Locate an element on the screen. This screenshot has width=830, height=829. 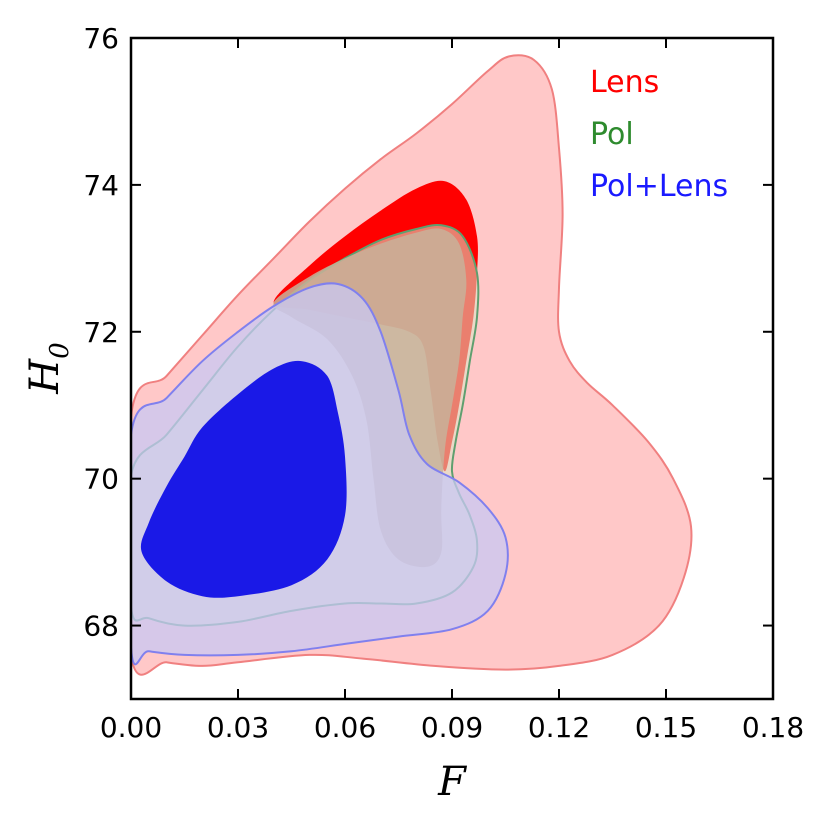
legend-label-lens: Lens is located at coordinates (624, 82).